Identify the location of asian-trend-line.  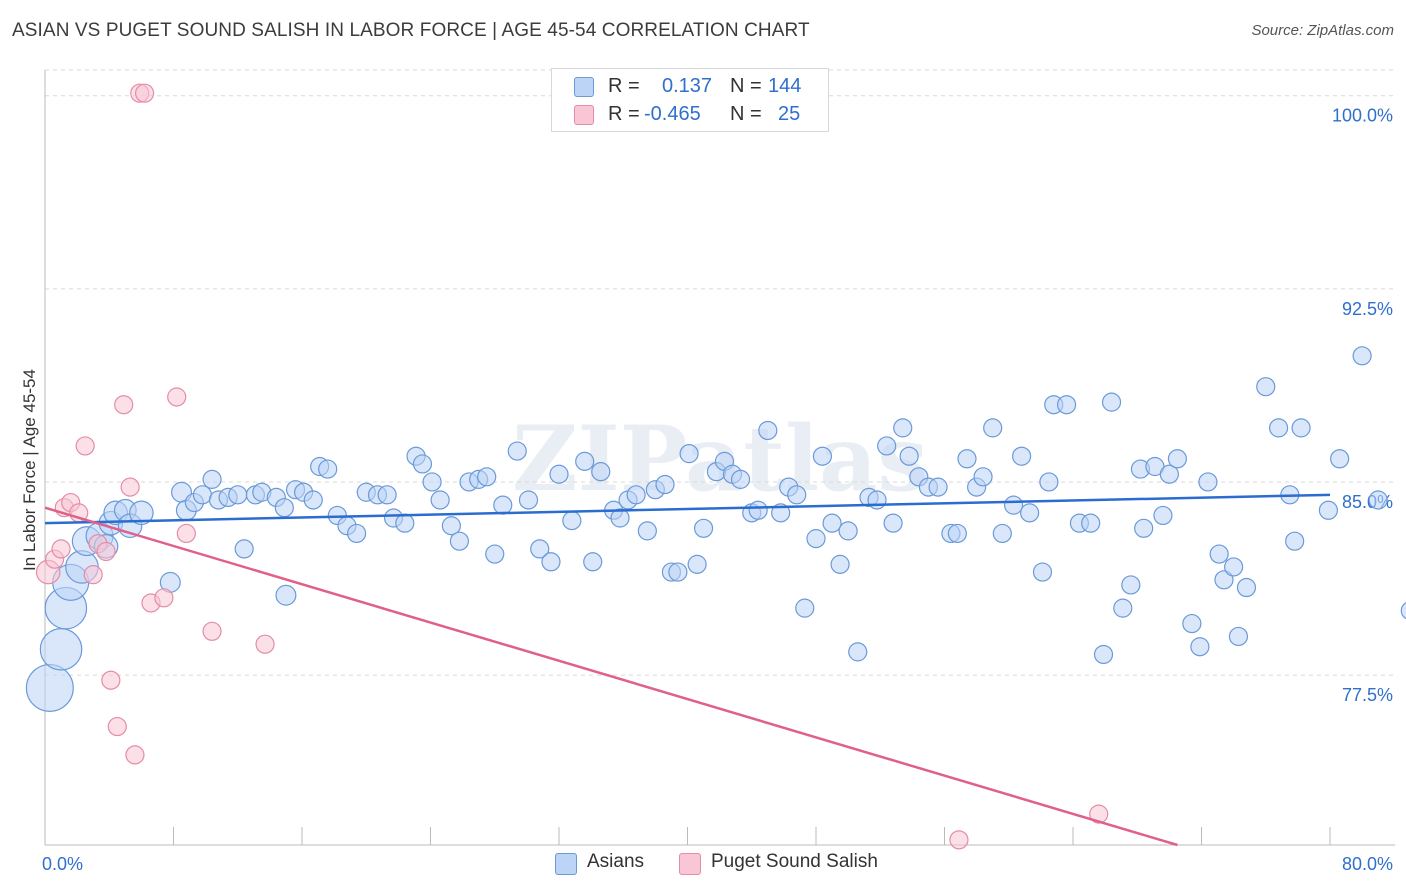
(687, 509).